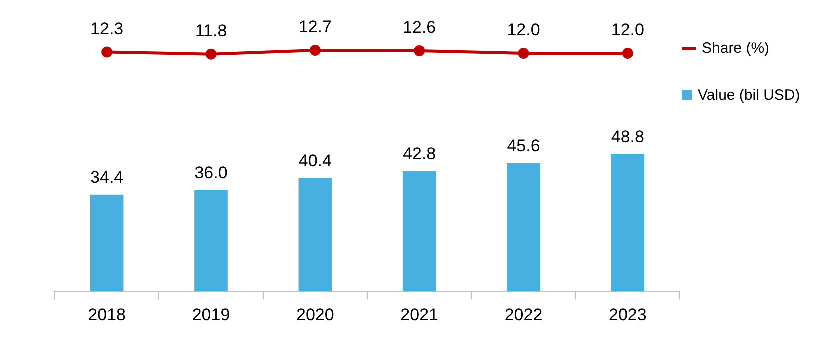 This screenshot has width=828, height=340. I want to click on legend-label: Value (bil USD), so click(749, 95).